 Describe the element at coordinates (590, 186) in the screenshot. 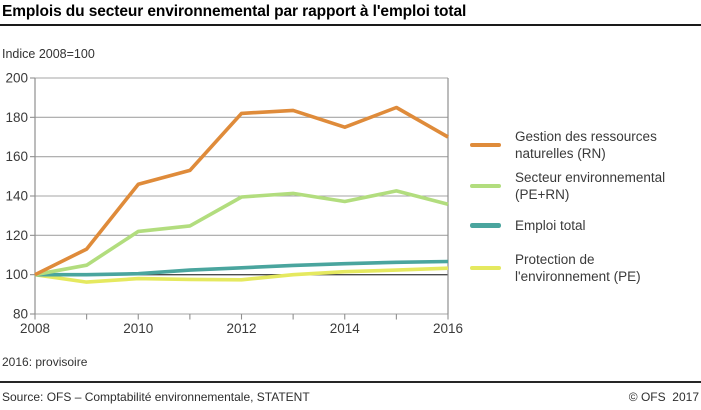

I see `legend-label-pe_rn: Secteur environnemental (PE+RN)` at that location.